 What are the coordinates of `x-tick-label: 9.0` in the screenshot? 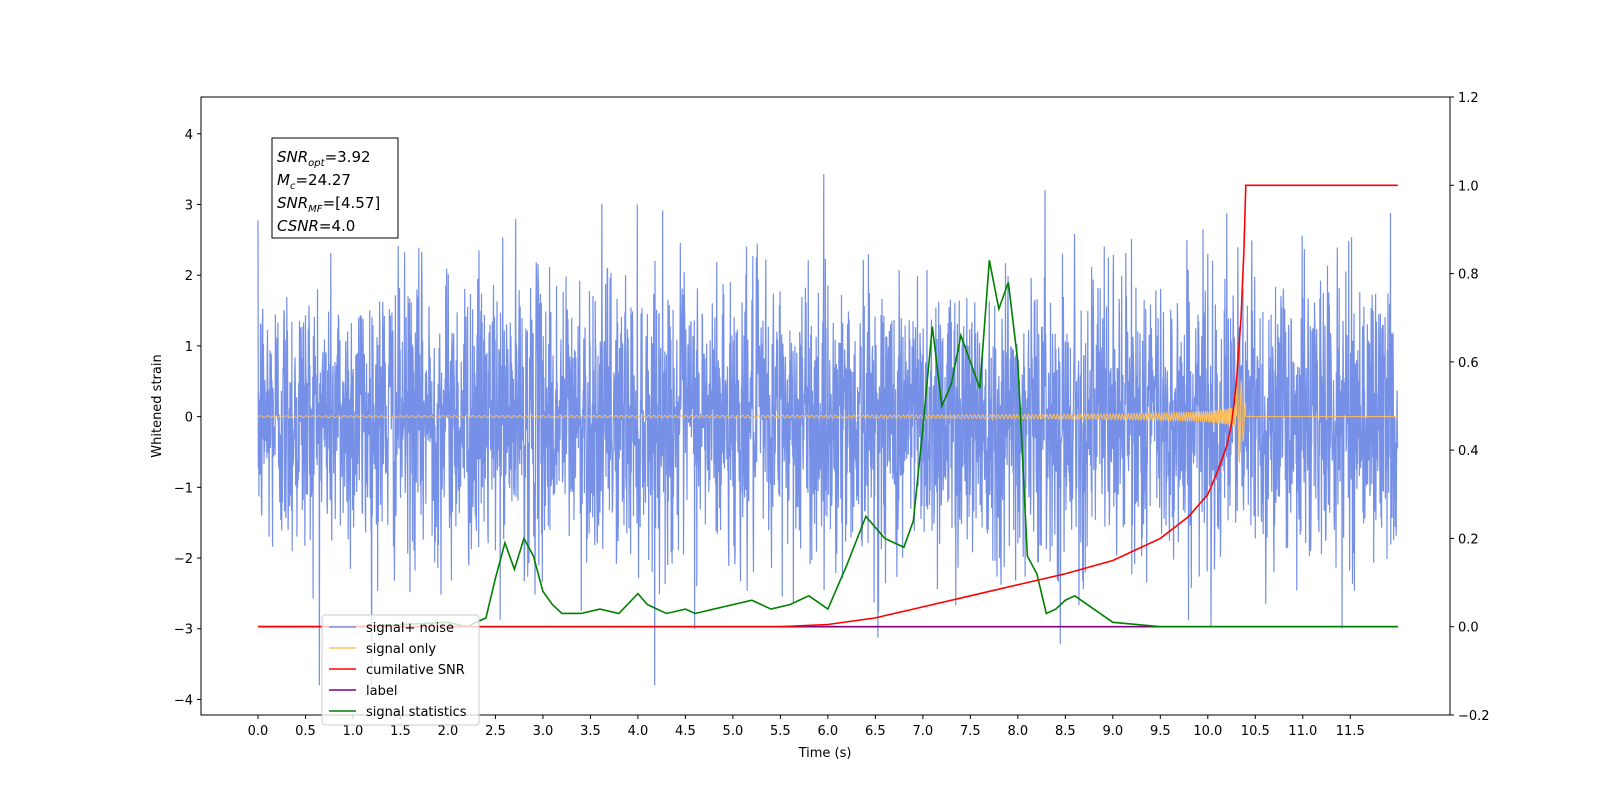 It's located at (1112, 731).